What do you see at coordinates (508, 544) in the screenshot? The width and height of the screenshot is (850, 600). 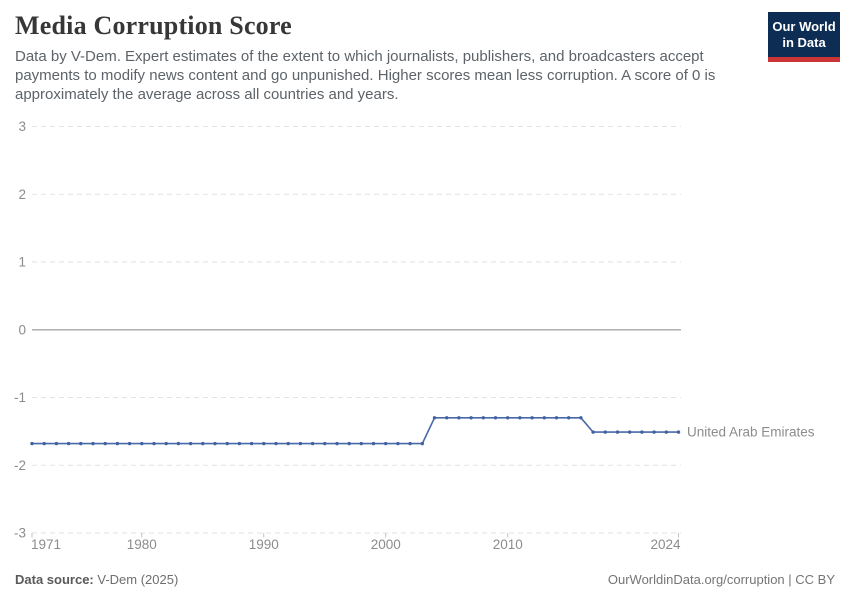 I see `x-tick-label: 2010` at bounding box center [508, 544].